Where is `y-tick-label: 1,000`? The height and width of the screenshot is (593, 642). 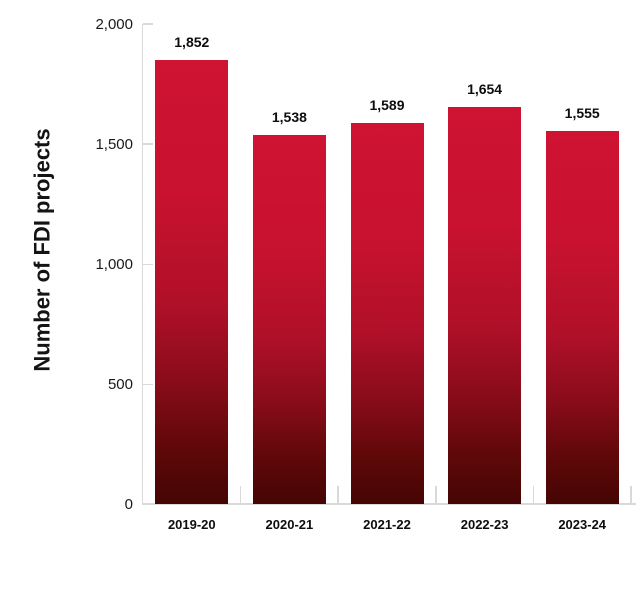
y-tick-label: 1,000 is located at coordinates (114, 264).